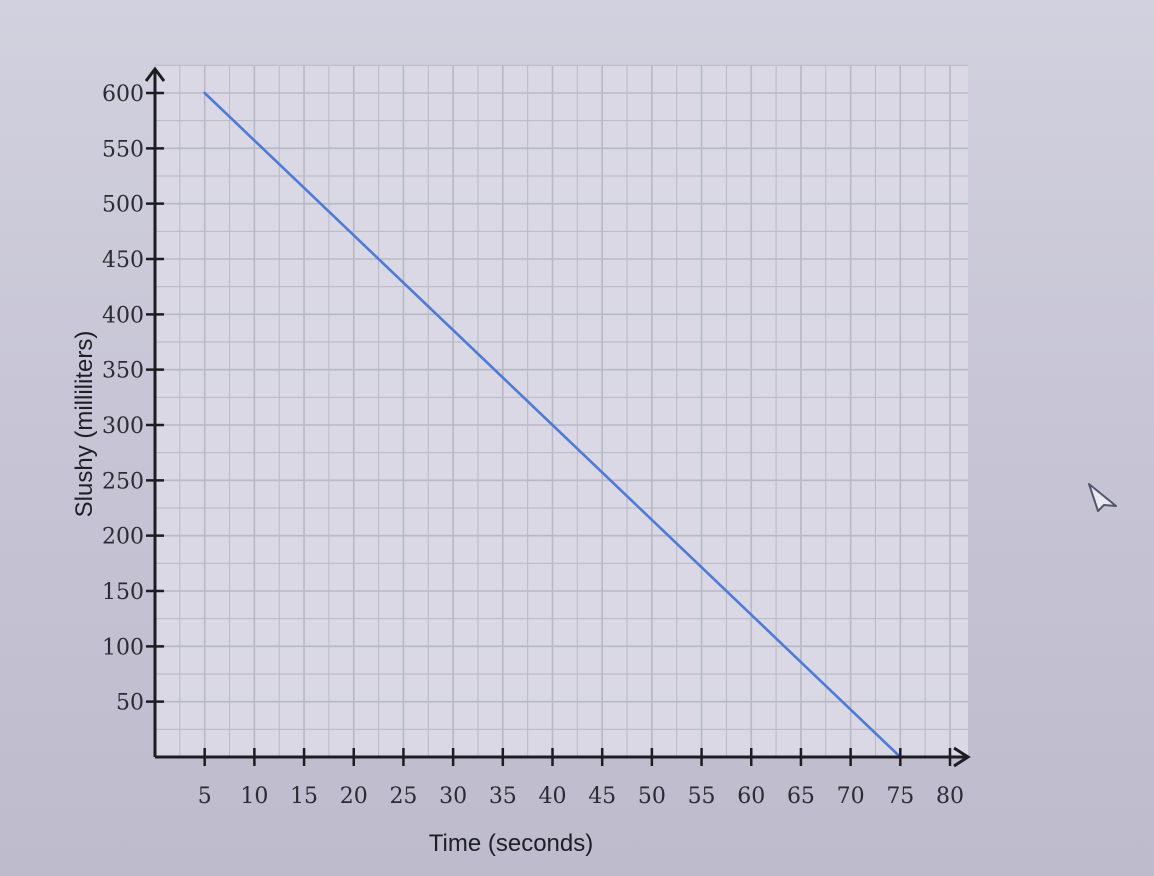 The image size is (1154, 876). I want to click on y-tick-label: 100, so click(123, 647).